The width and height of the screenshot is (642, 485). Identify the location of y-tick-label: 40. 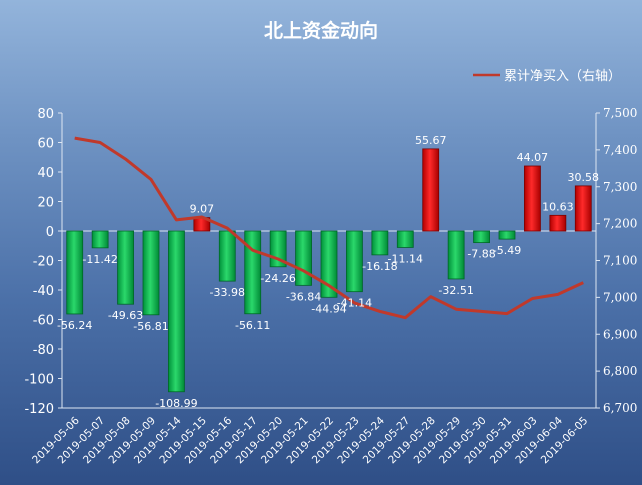
(45, 173).